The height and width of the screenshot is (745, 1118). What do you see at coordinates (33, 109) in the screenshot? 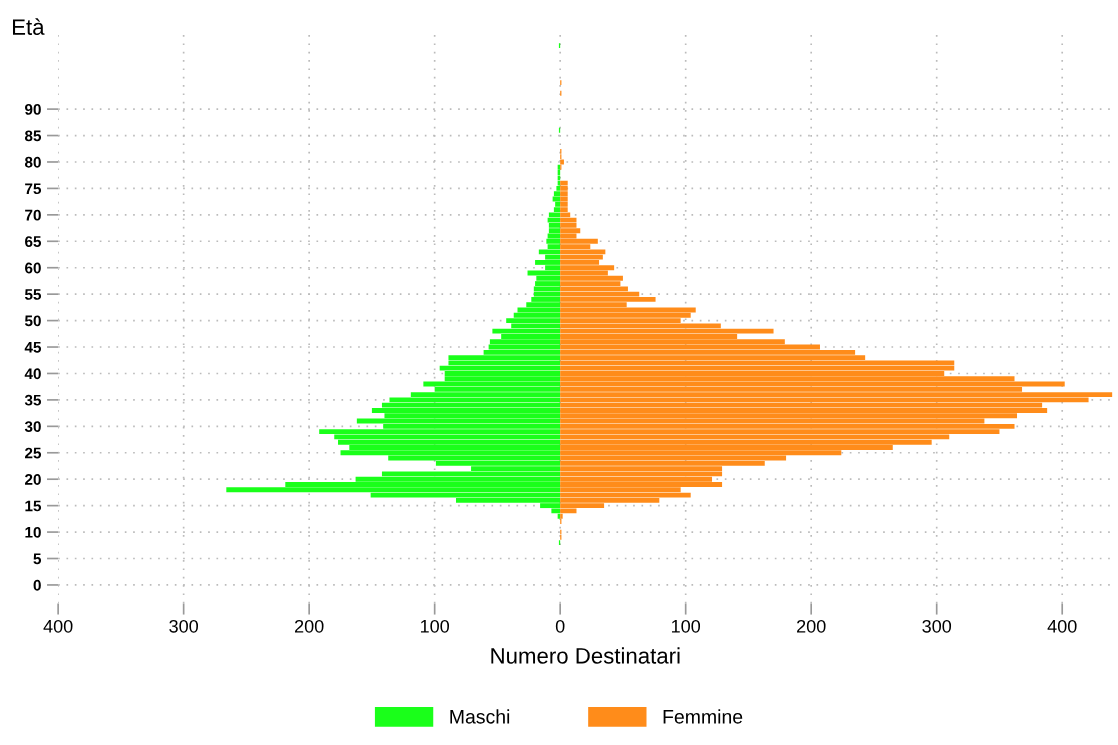
I see `y-tick-label: 90` at bounding box center [33, 109].